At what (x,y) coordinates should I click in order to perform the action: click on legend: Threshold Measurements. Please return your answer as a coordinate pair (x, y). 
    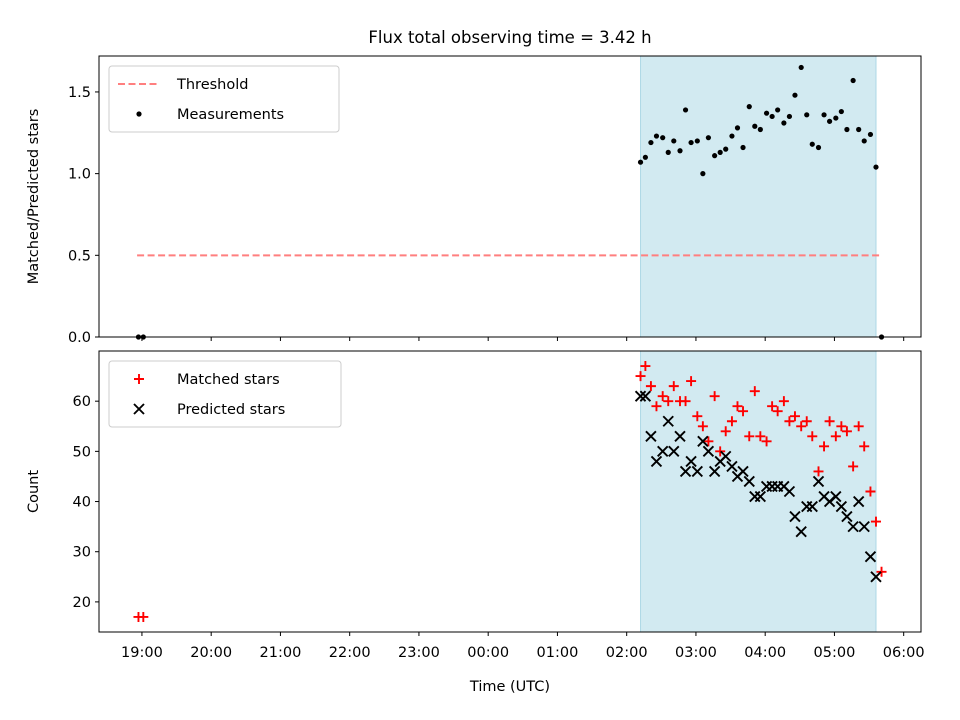
    Looking at the image, I should click on (224, 99).